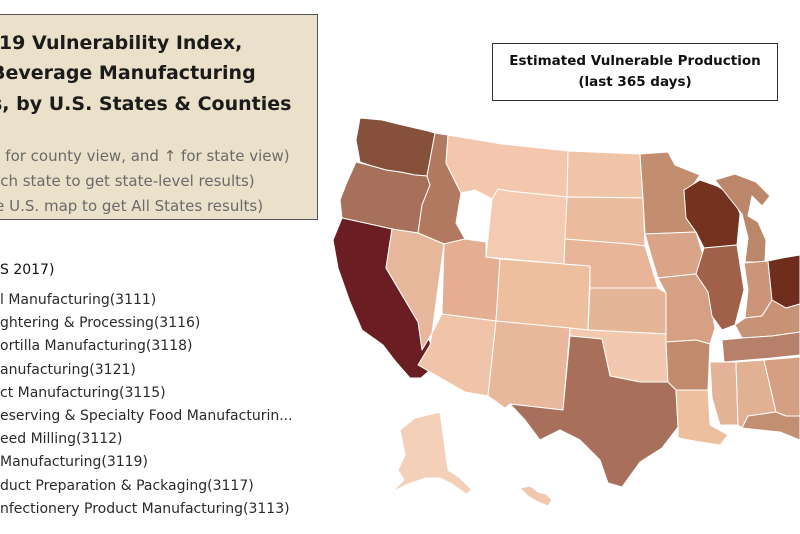  I want to click on hint-line-2: ach state to get state-level results), so click(127, 181).